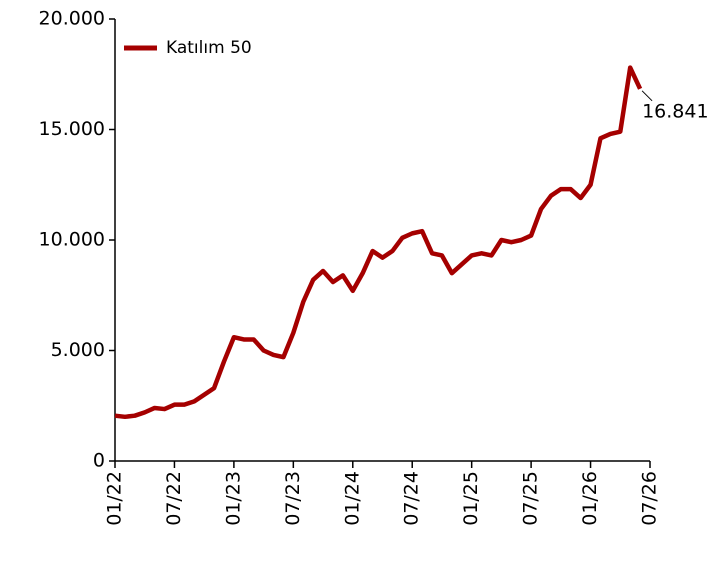 This screenshot has height=563, width=712. I want to click on y-tick-label: 20.000, so click(72, 19).